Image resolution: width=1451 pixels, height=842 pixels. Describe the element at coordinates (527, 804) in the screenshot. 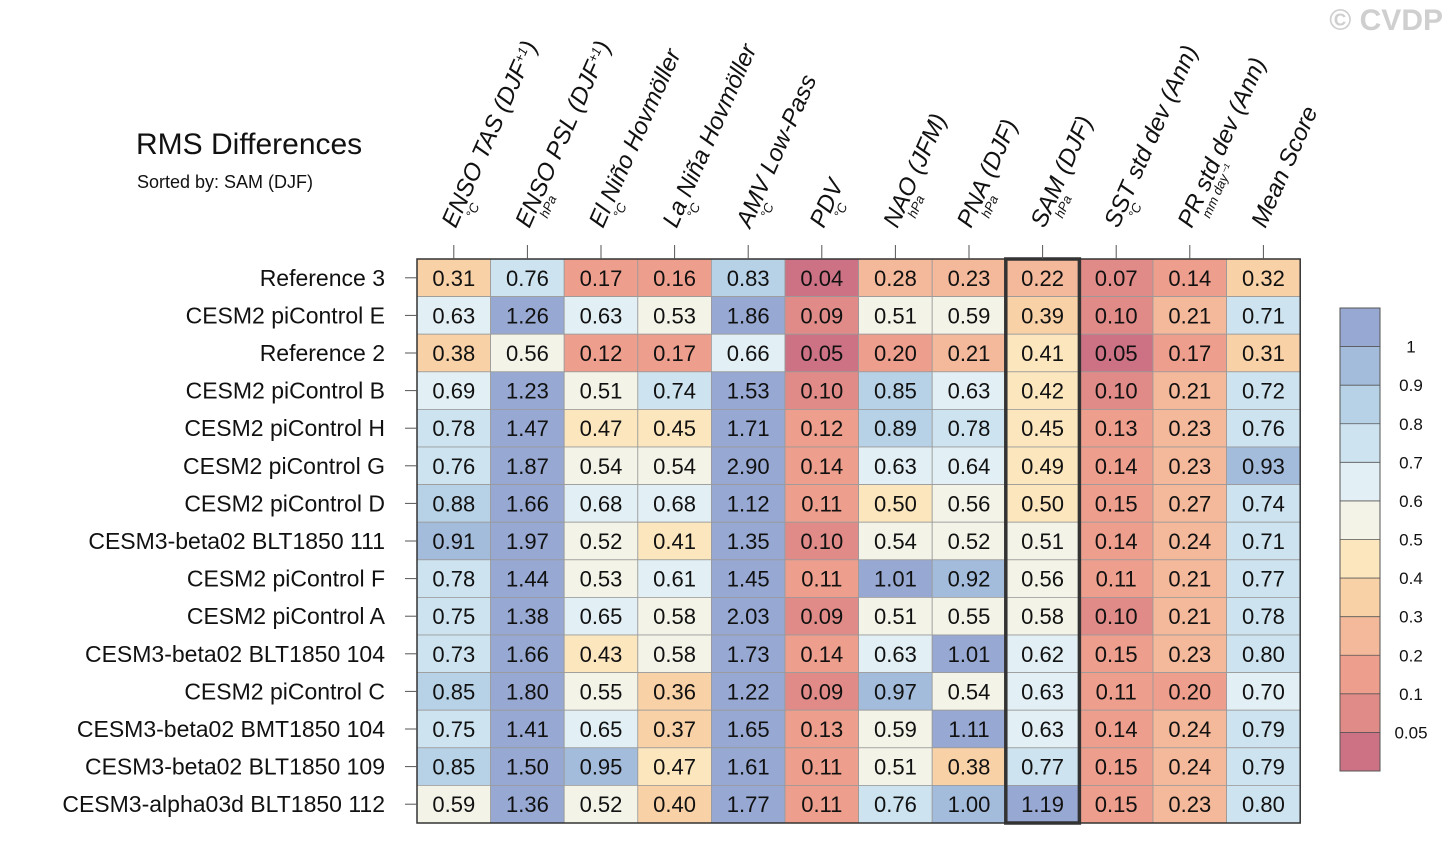

I see `cell-value-label: 1.36` at that location.